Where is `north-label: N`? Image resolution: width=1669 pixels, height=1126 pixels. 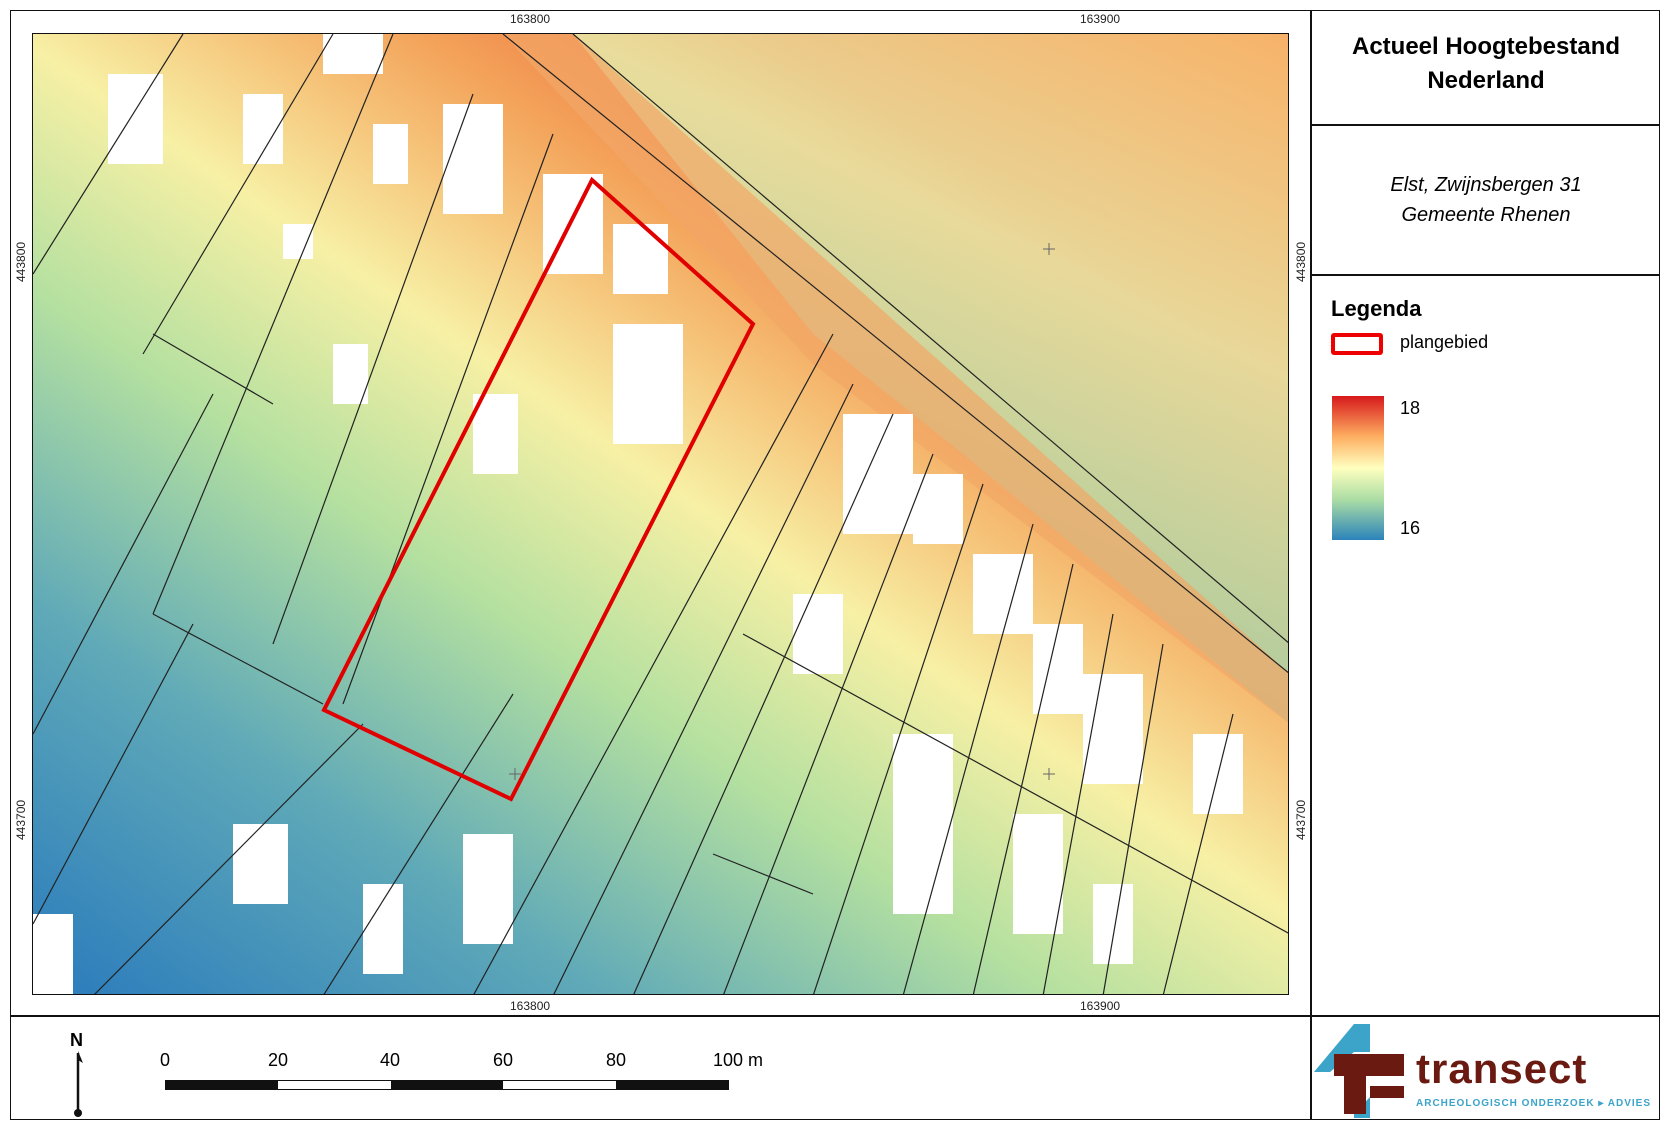 north-label: N is located at coordinates (76, 1040).